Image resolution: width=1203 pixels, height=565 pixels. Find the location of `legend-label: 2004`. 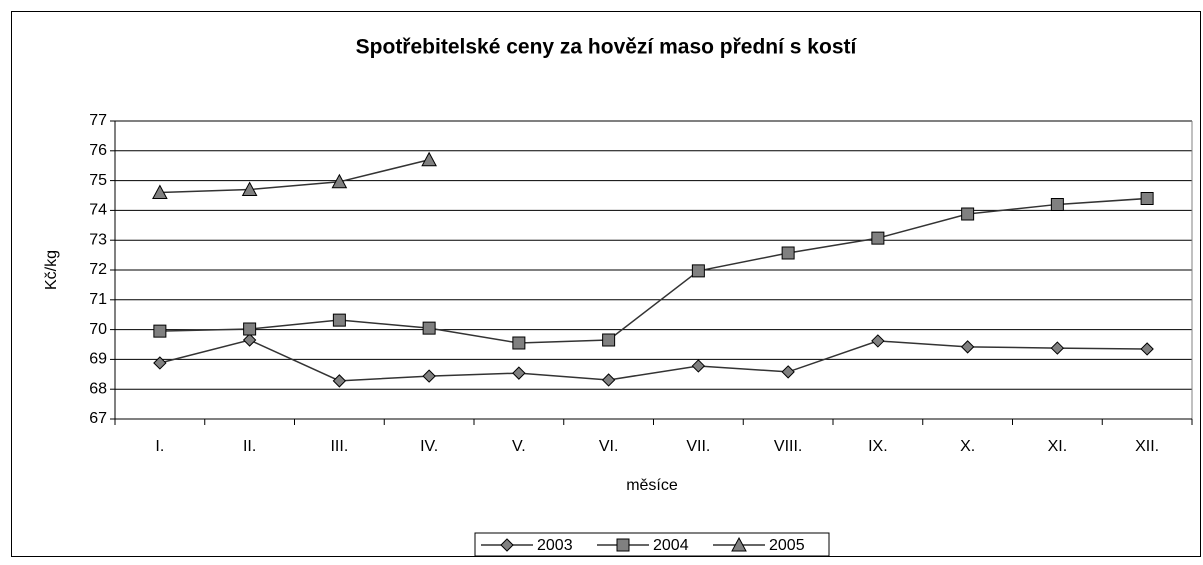

legend-label: 2004 is located at coordinates (671, 545).